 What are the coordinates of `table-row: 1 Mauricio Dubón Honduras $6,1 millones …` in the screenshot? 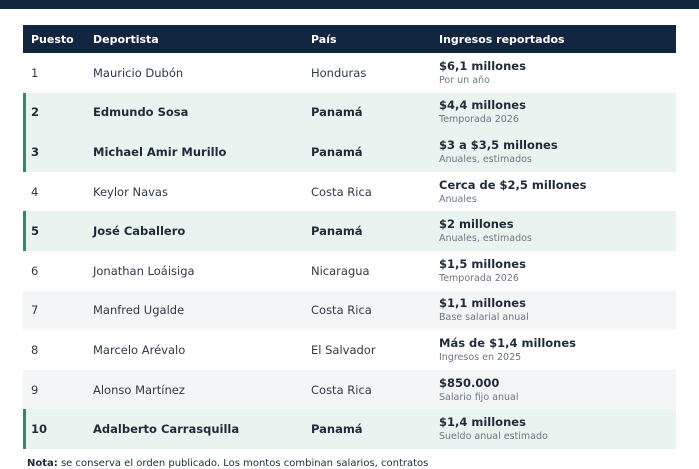 It's located at (349, 73).